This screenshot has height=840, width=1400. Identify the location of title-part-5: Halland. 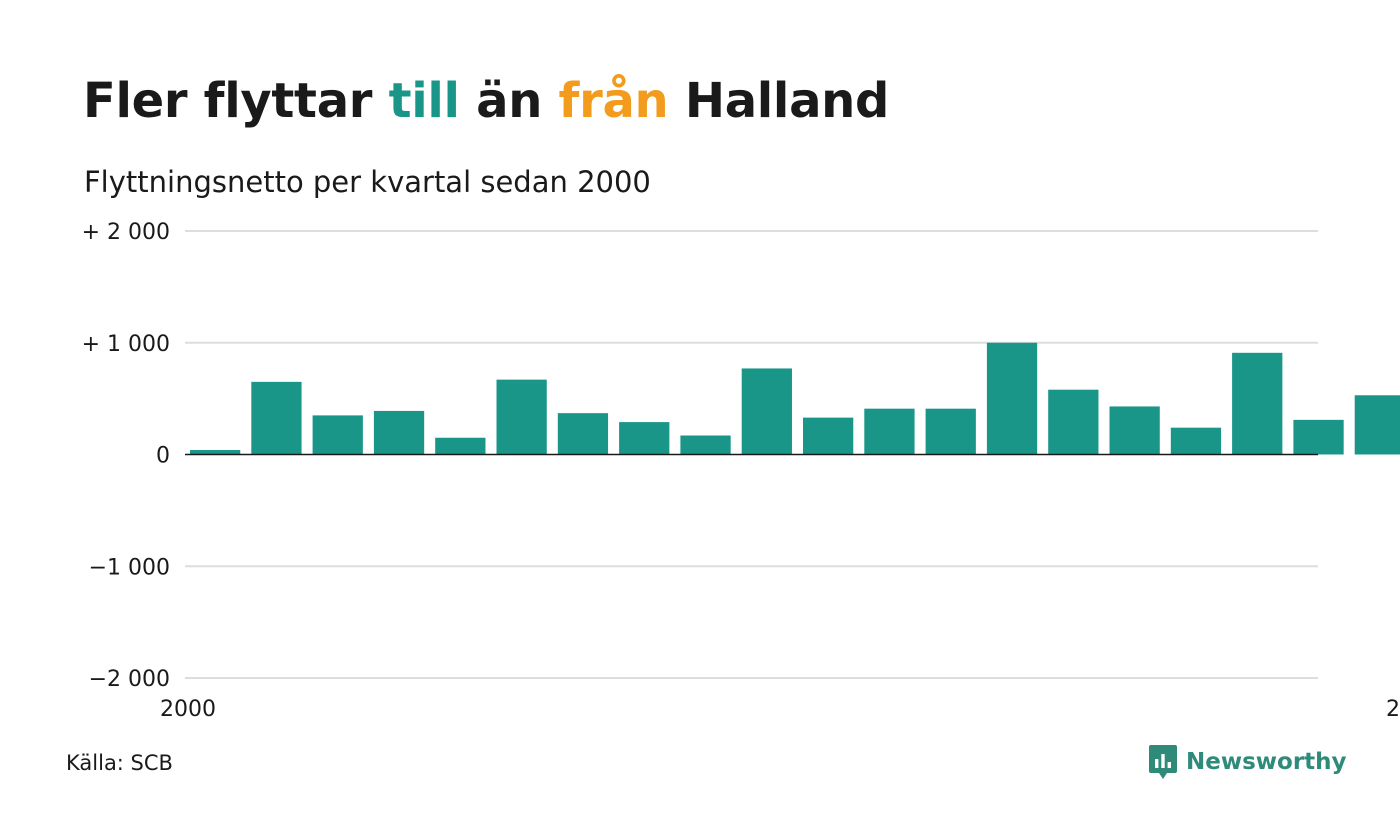
(779, 101).